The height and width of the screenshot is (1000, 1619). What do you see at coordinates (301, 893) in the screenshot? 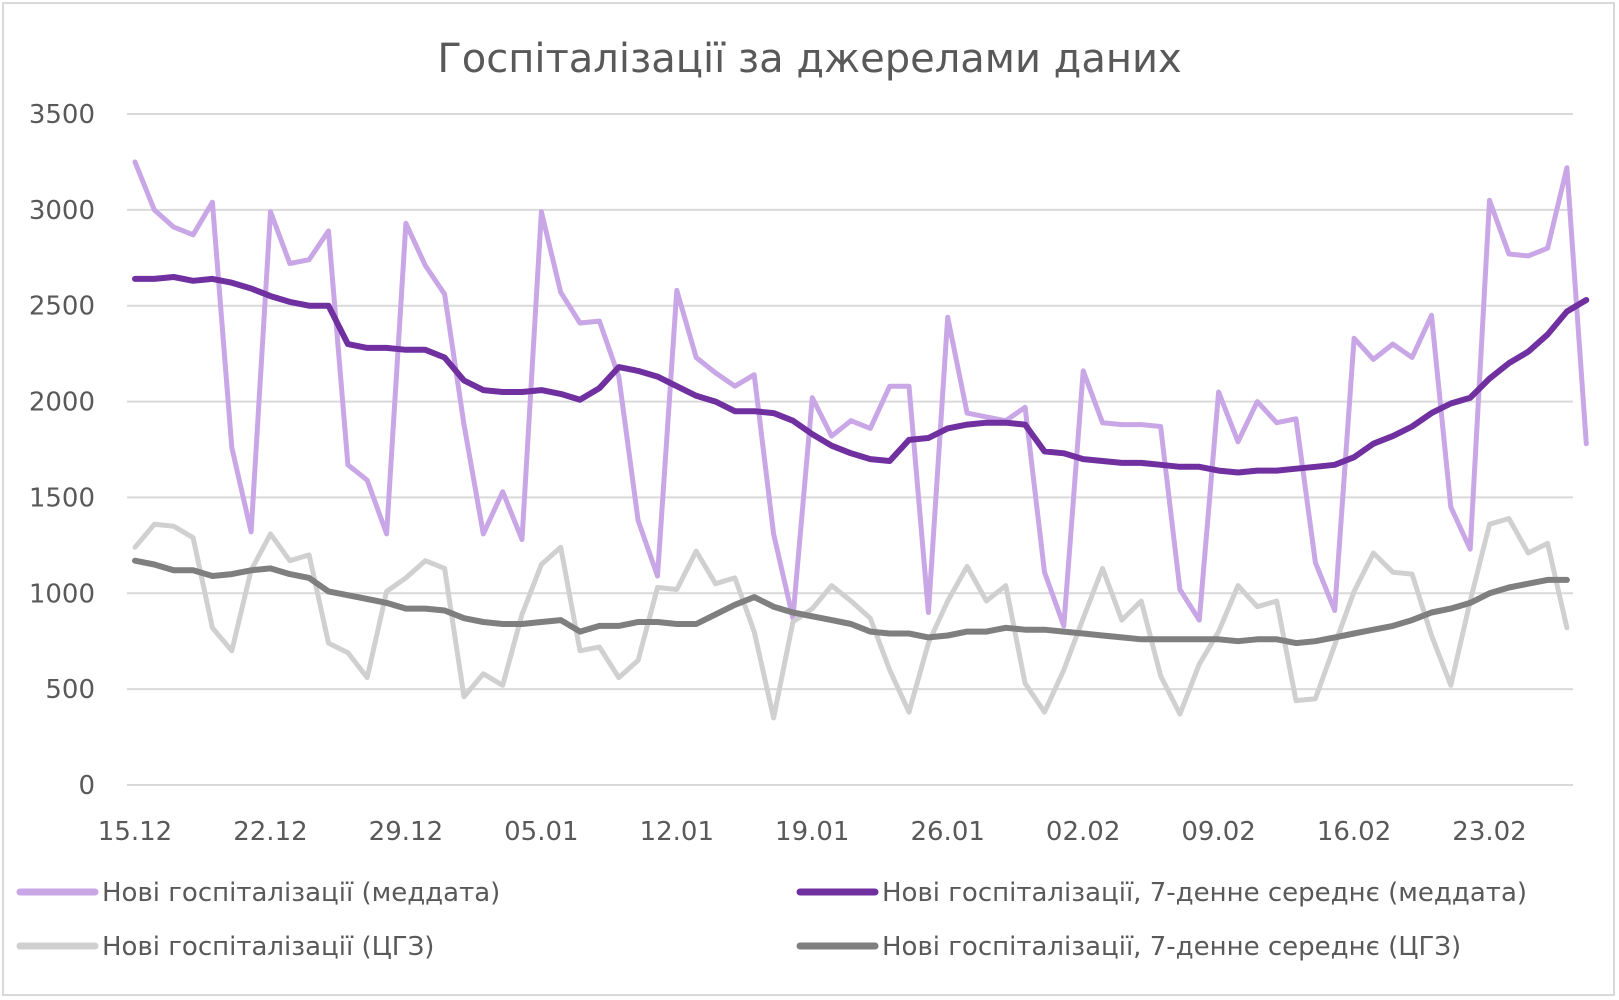
I see `legend-label-1: Нові госпіталізації (меддата)` at bounding box center [301, 893].